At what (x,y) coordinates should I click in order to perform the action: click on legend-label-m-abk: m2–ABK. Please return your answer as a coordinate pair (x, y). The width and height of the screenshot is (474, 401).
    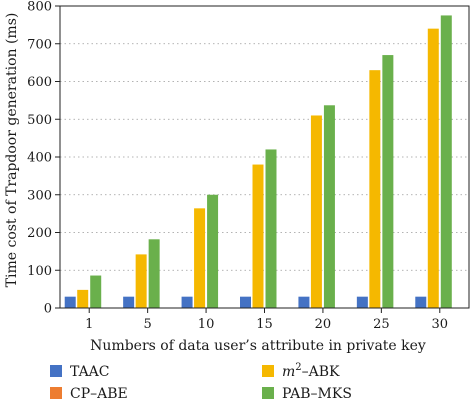
    Looking at the image, I should click on (311, 371).